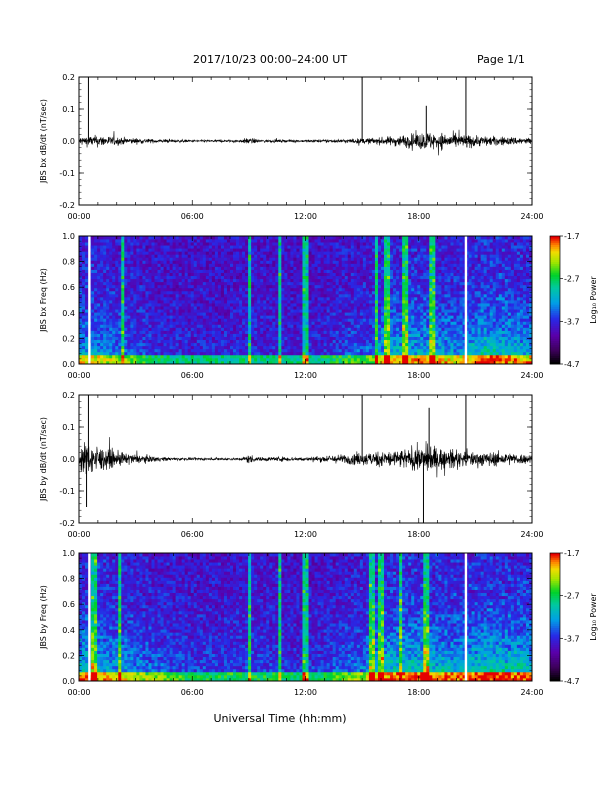 This screenshot has height=792, width=612. Describe the element at coordinates (573, 300) in the screenshot. I see `panel-2-colorbar: -1.7 -2.7 -3.7 -4.7 Log₁₀ Power` at that location.